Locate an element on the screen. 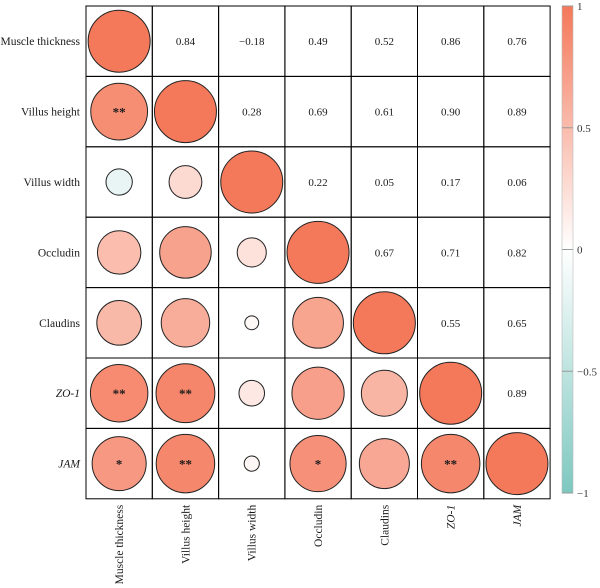  correlation-value-label: 0.28 is located at coordinates (252, 113).